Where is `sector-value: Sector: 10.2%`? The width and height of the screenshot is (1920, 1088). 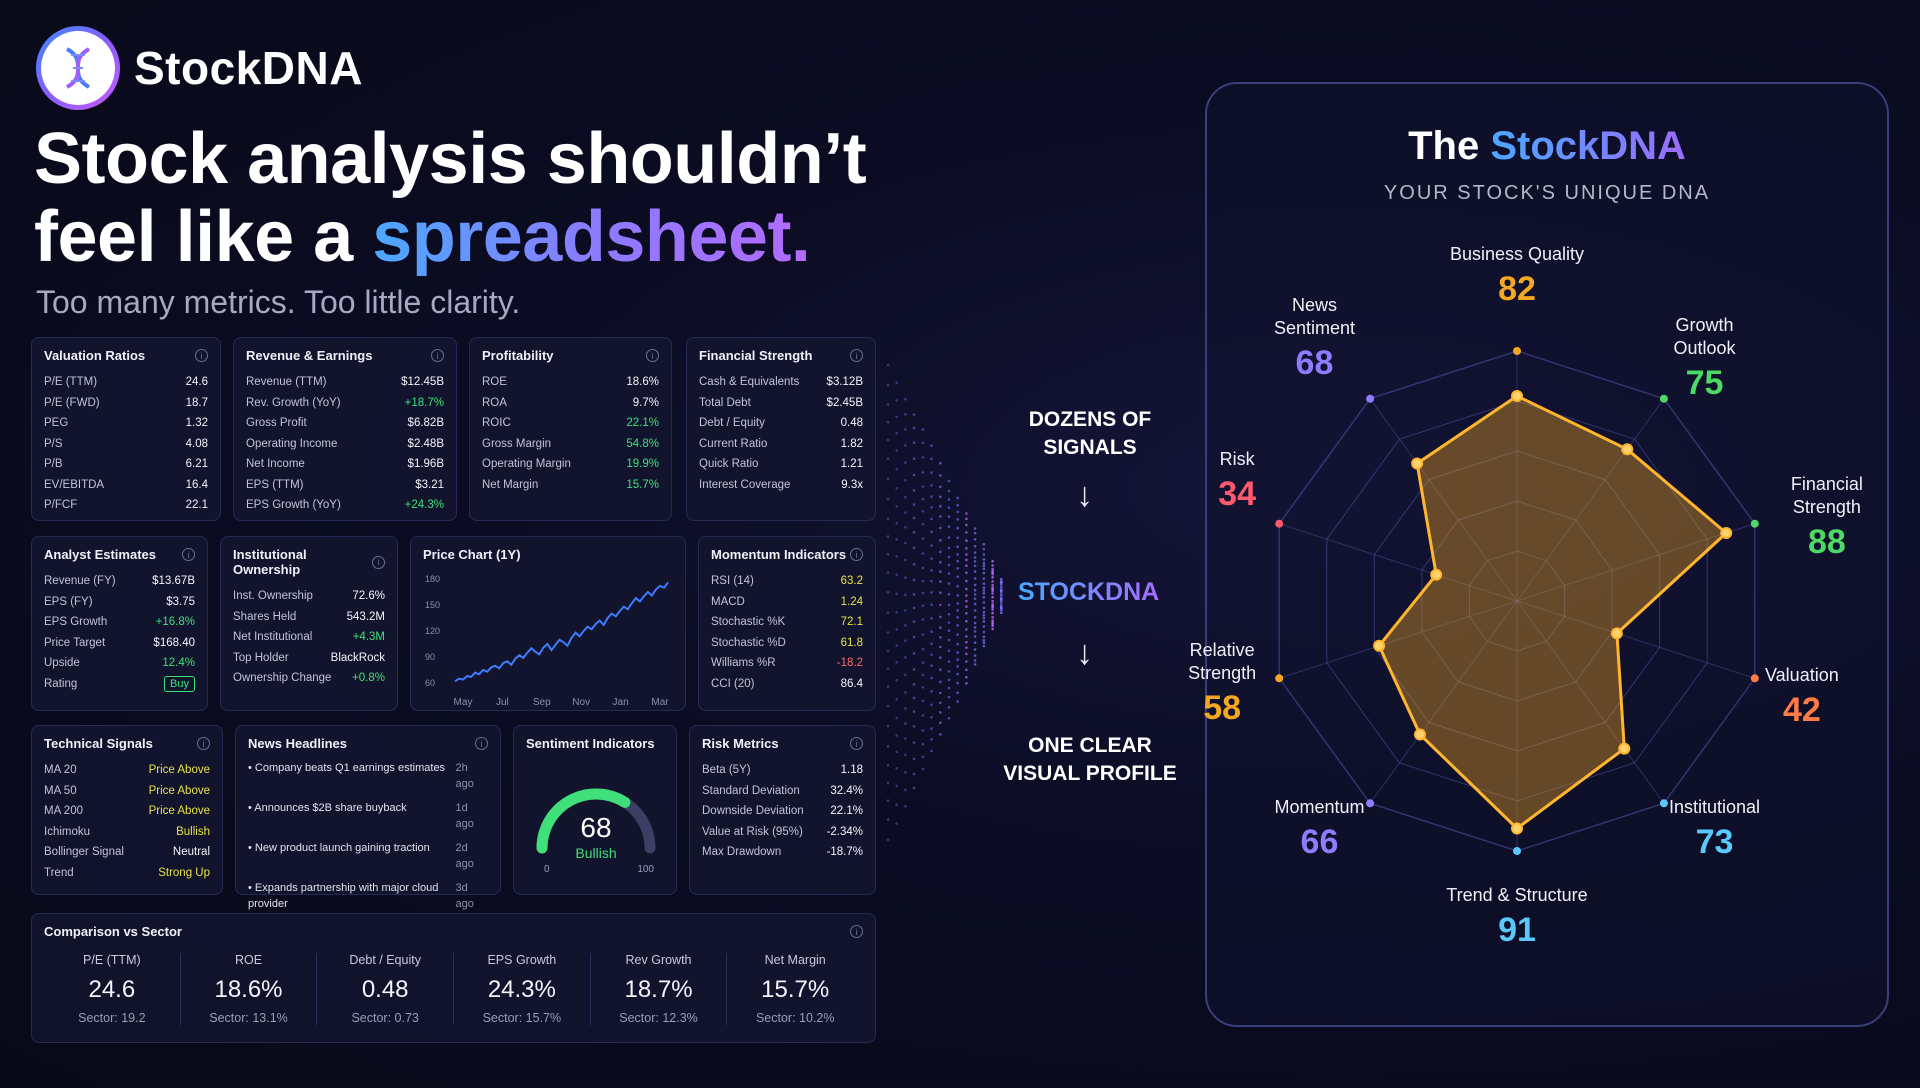
sector-value: Sector: 10.2% is located at coordinates (795, 1018).